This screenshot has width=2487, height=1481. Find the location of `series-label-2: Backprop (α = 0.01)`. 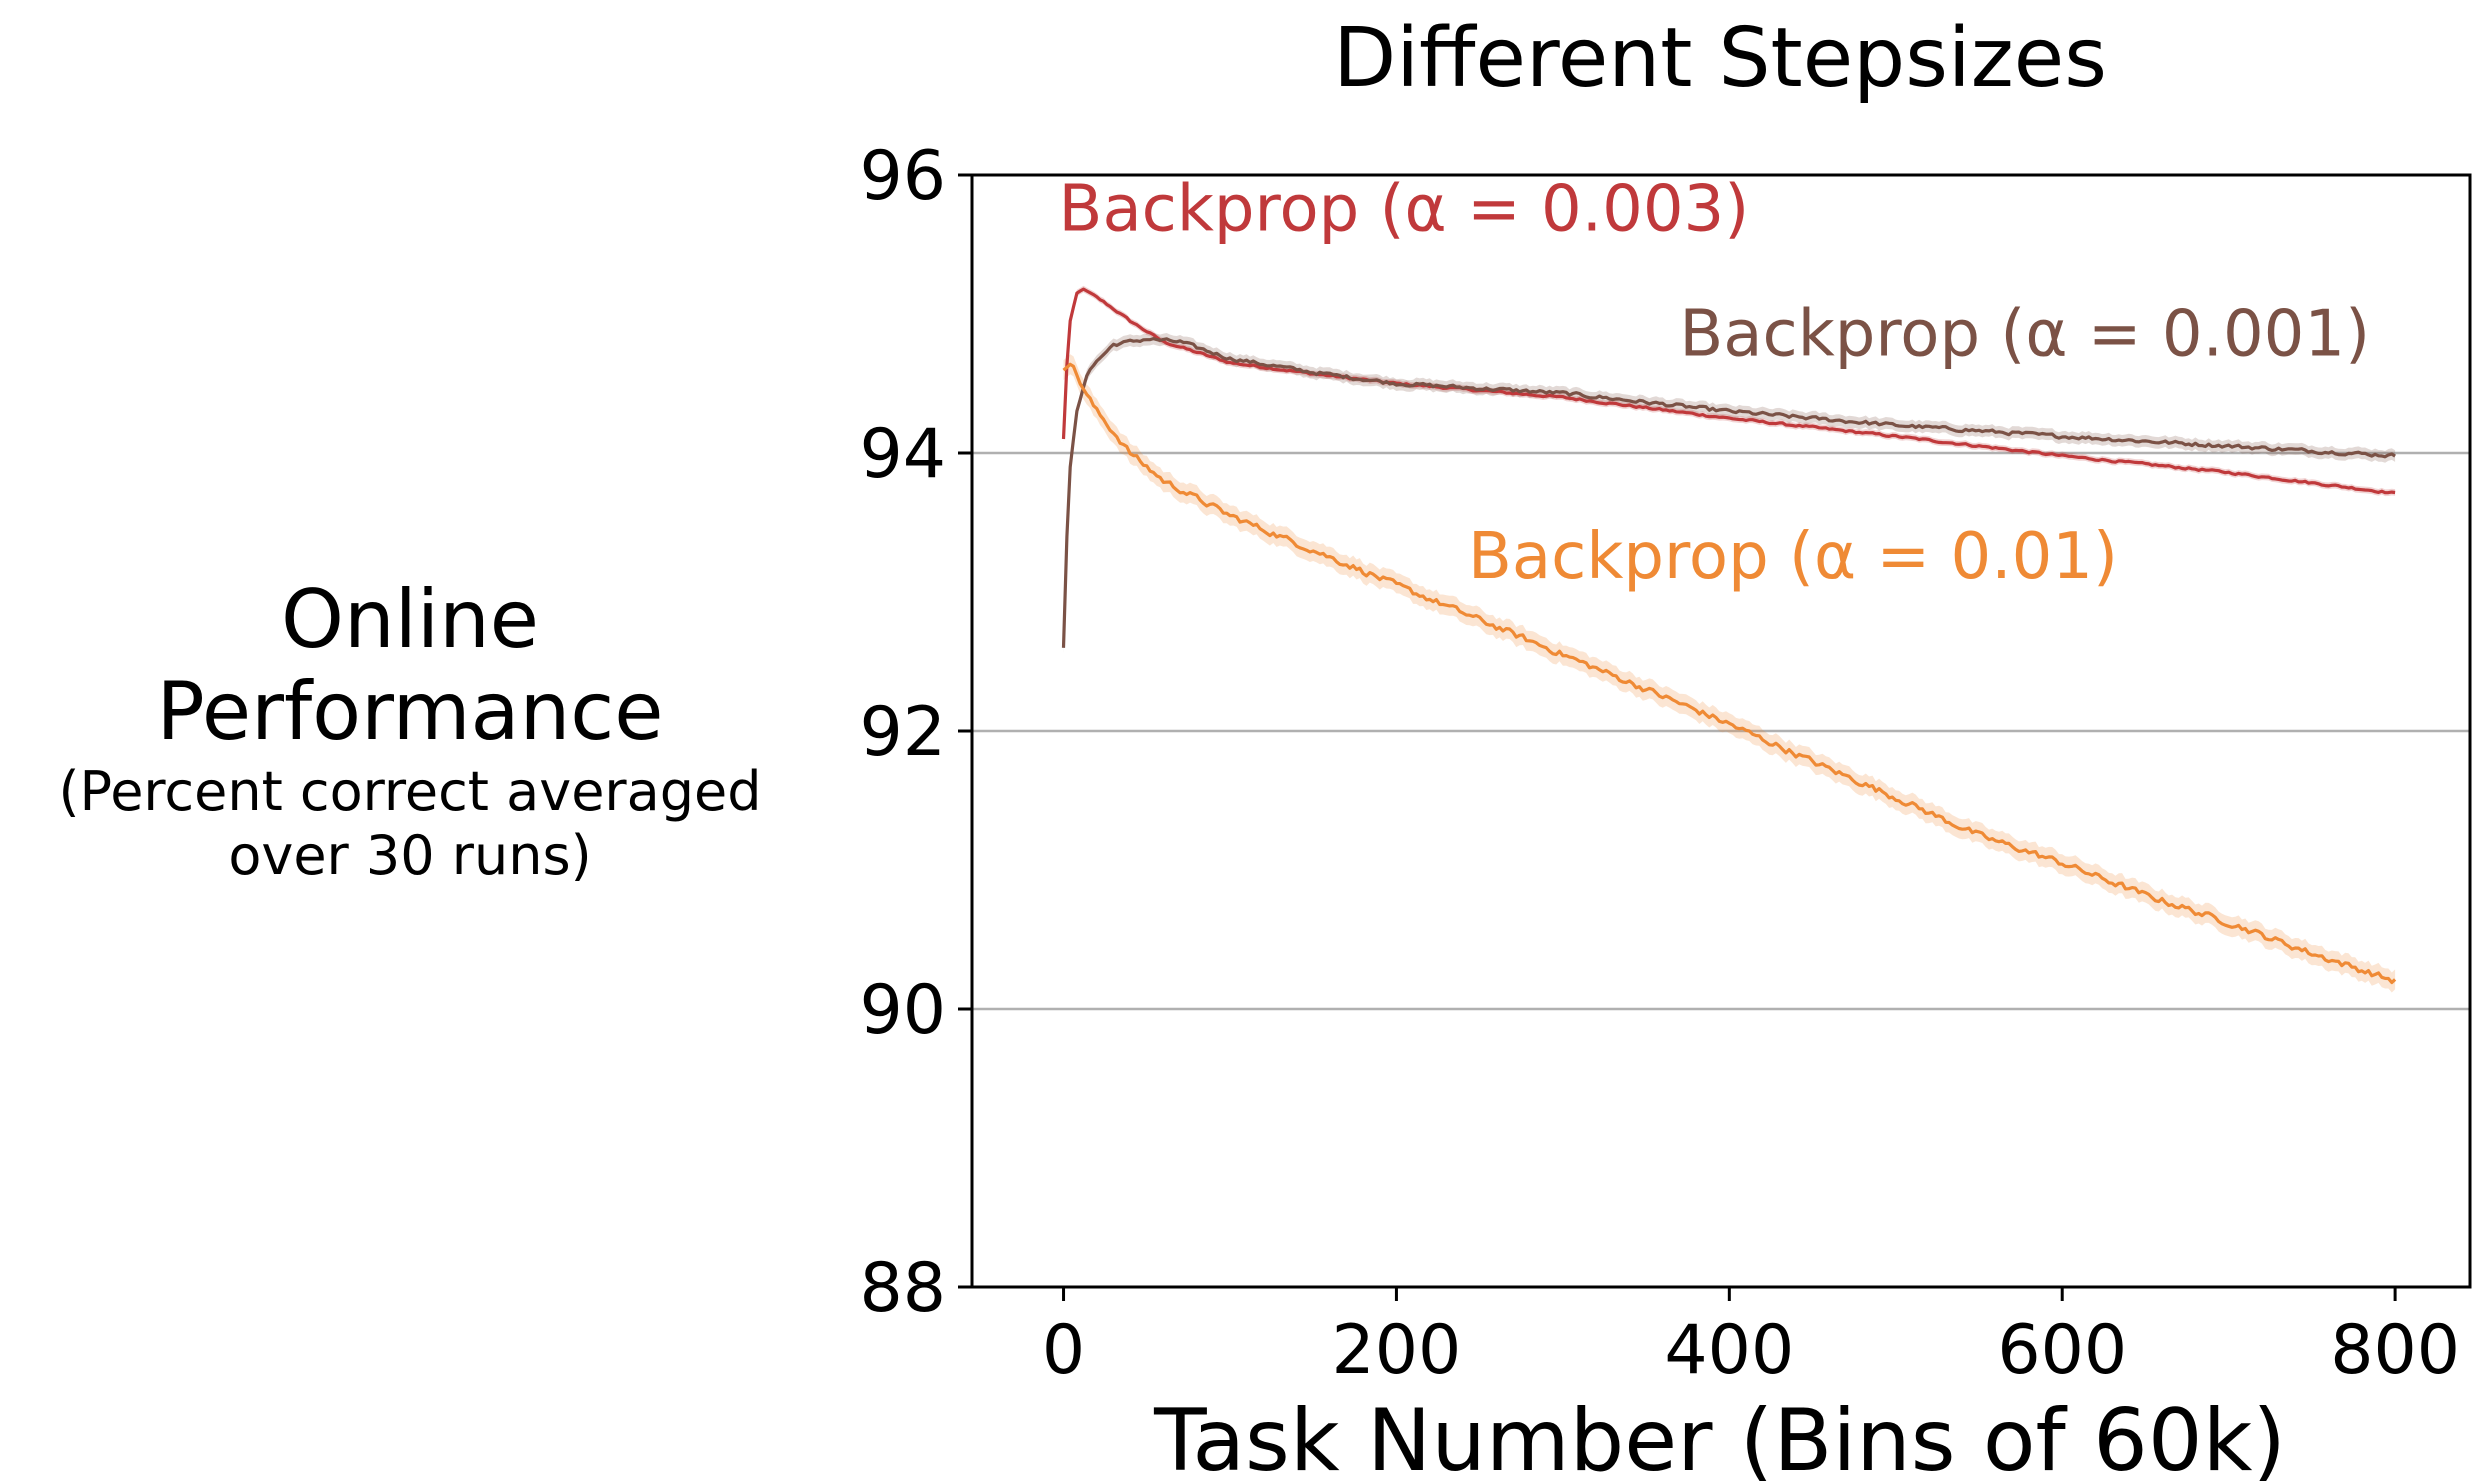

series-label-2: Backprop (α = 0.01) is located at coordinates (1793, 557).